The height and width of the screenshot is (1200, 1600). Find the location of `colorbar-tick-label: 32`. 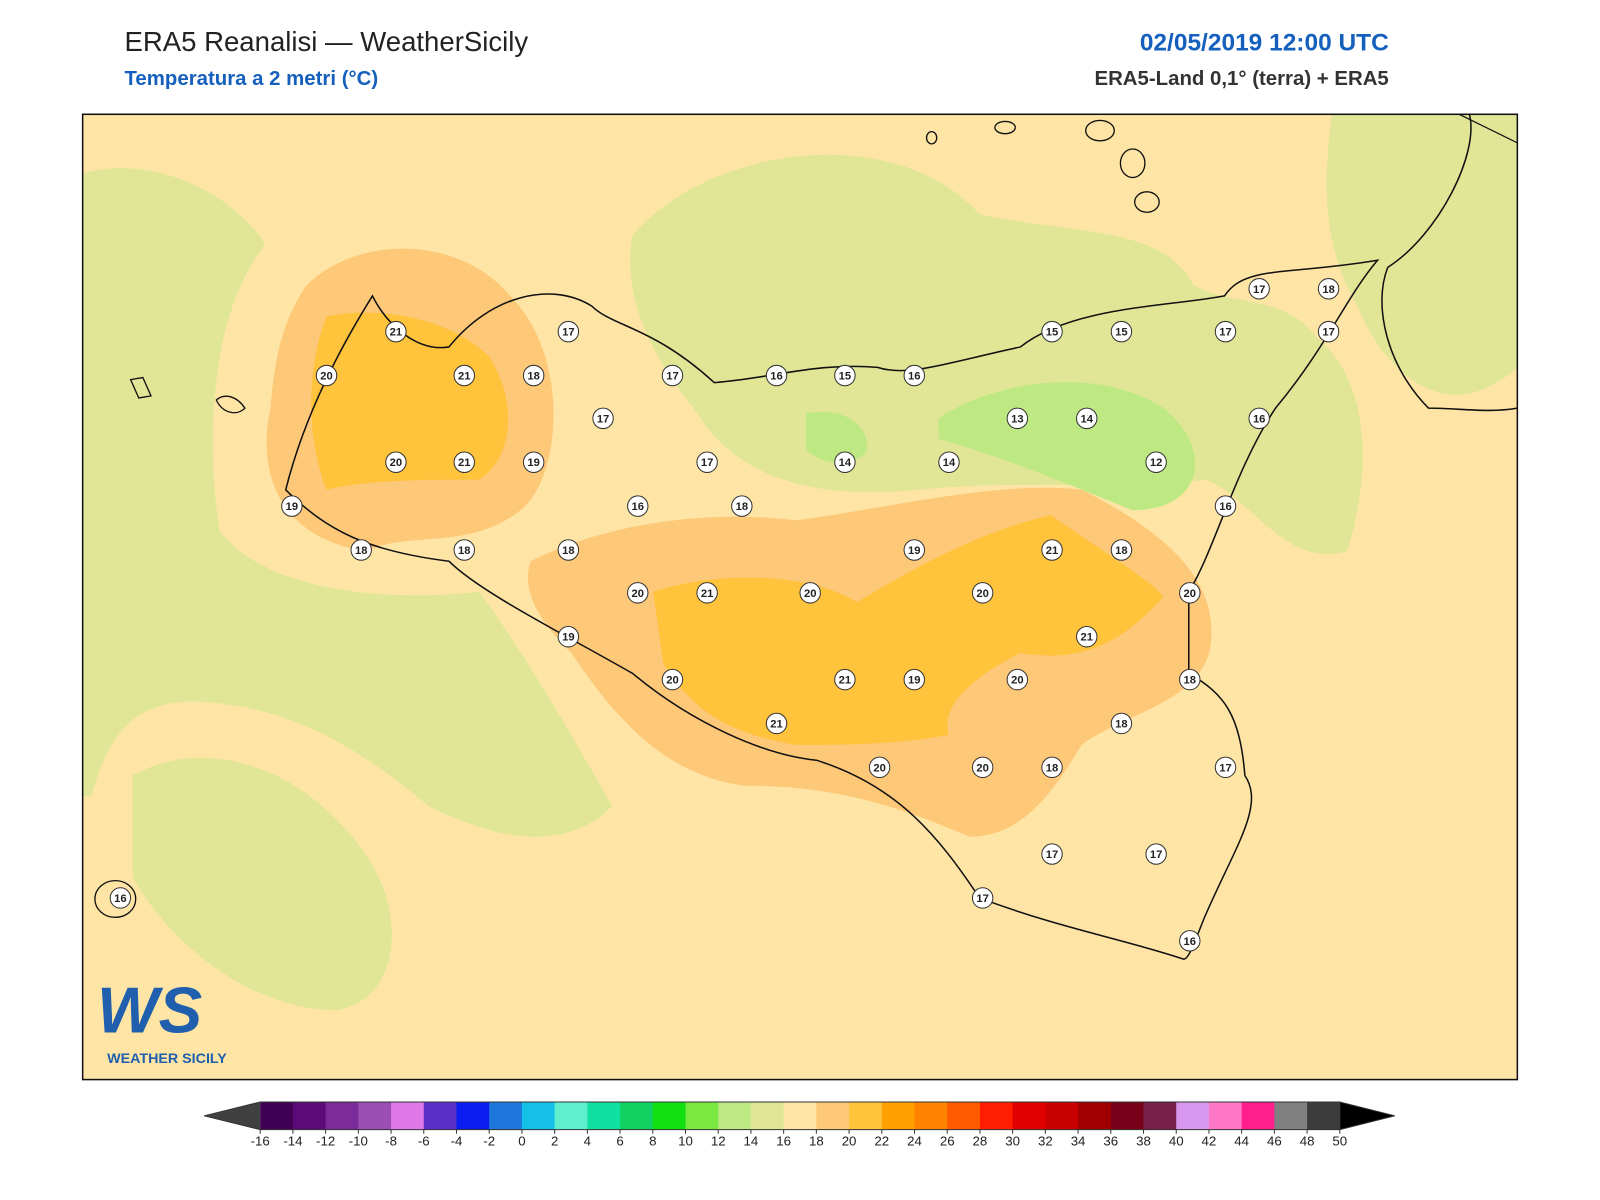

colorbar-tick-label: 32 is located at coordinates (1045, 1140).